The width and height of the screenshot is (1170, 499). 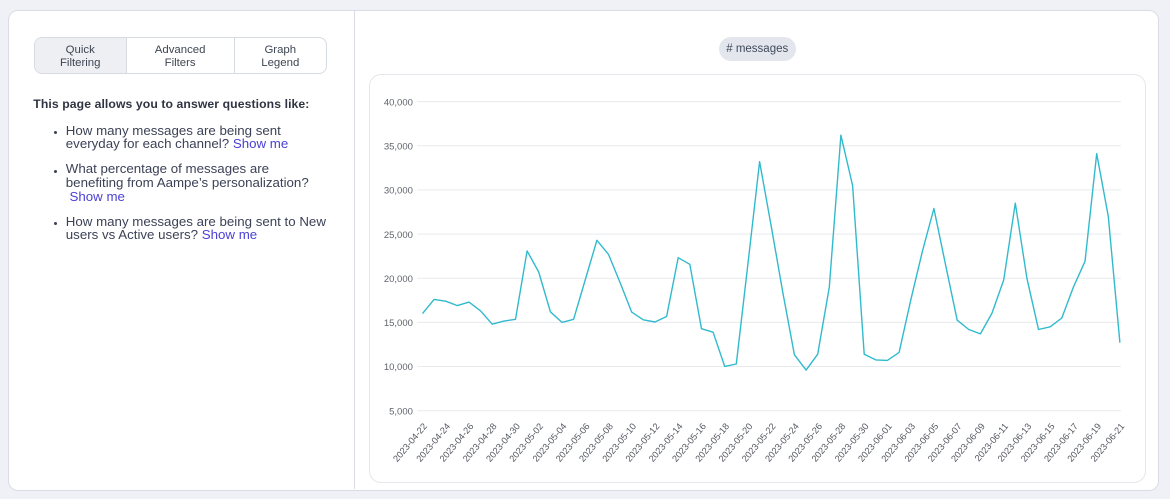 What do you see at coordinates (398, 234) in the screenshot?
I see `svg-text: 25,000` at bounding box center [398, 234].